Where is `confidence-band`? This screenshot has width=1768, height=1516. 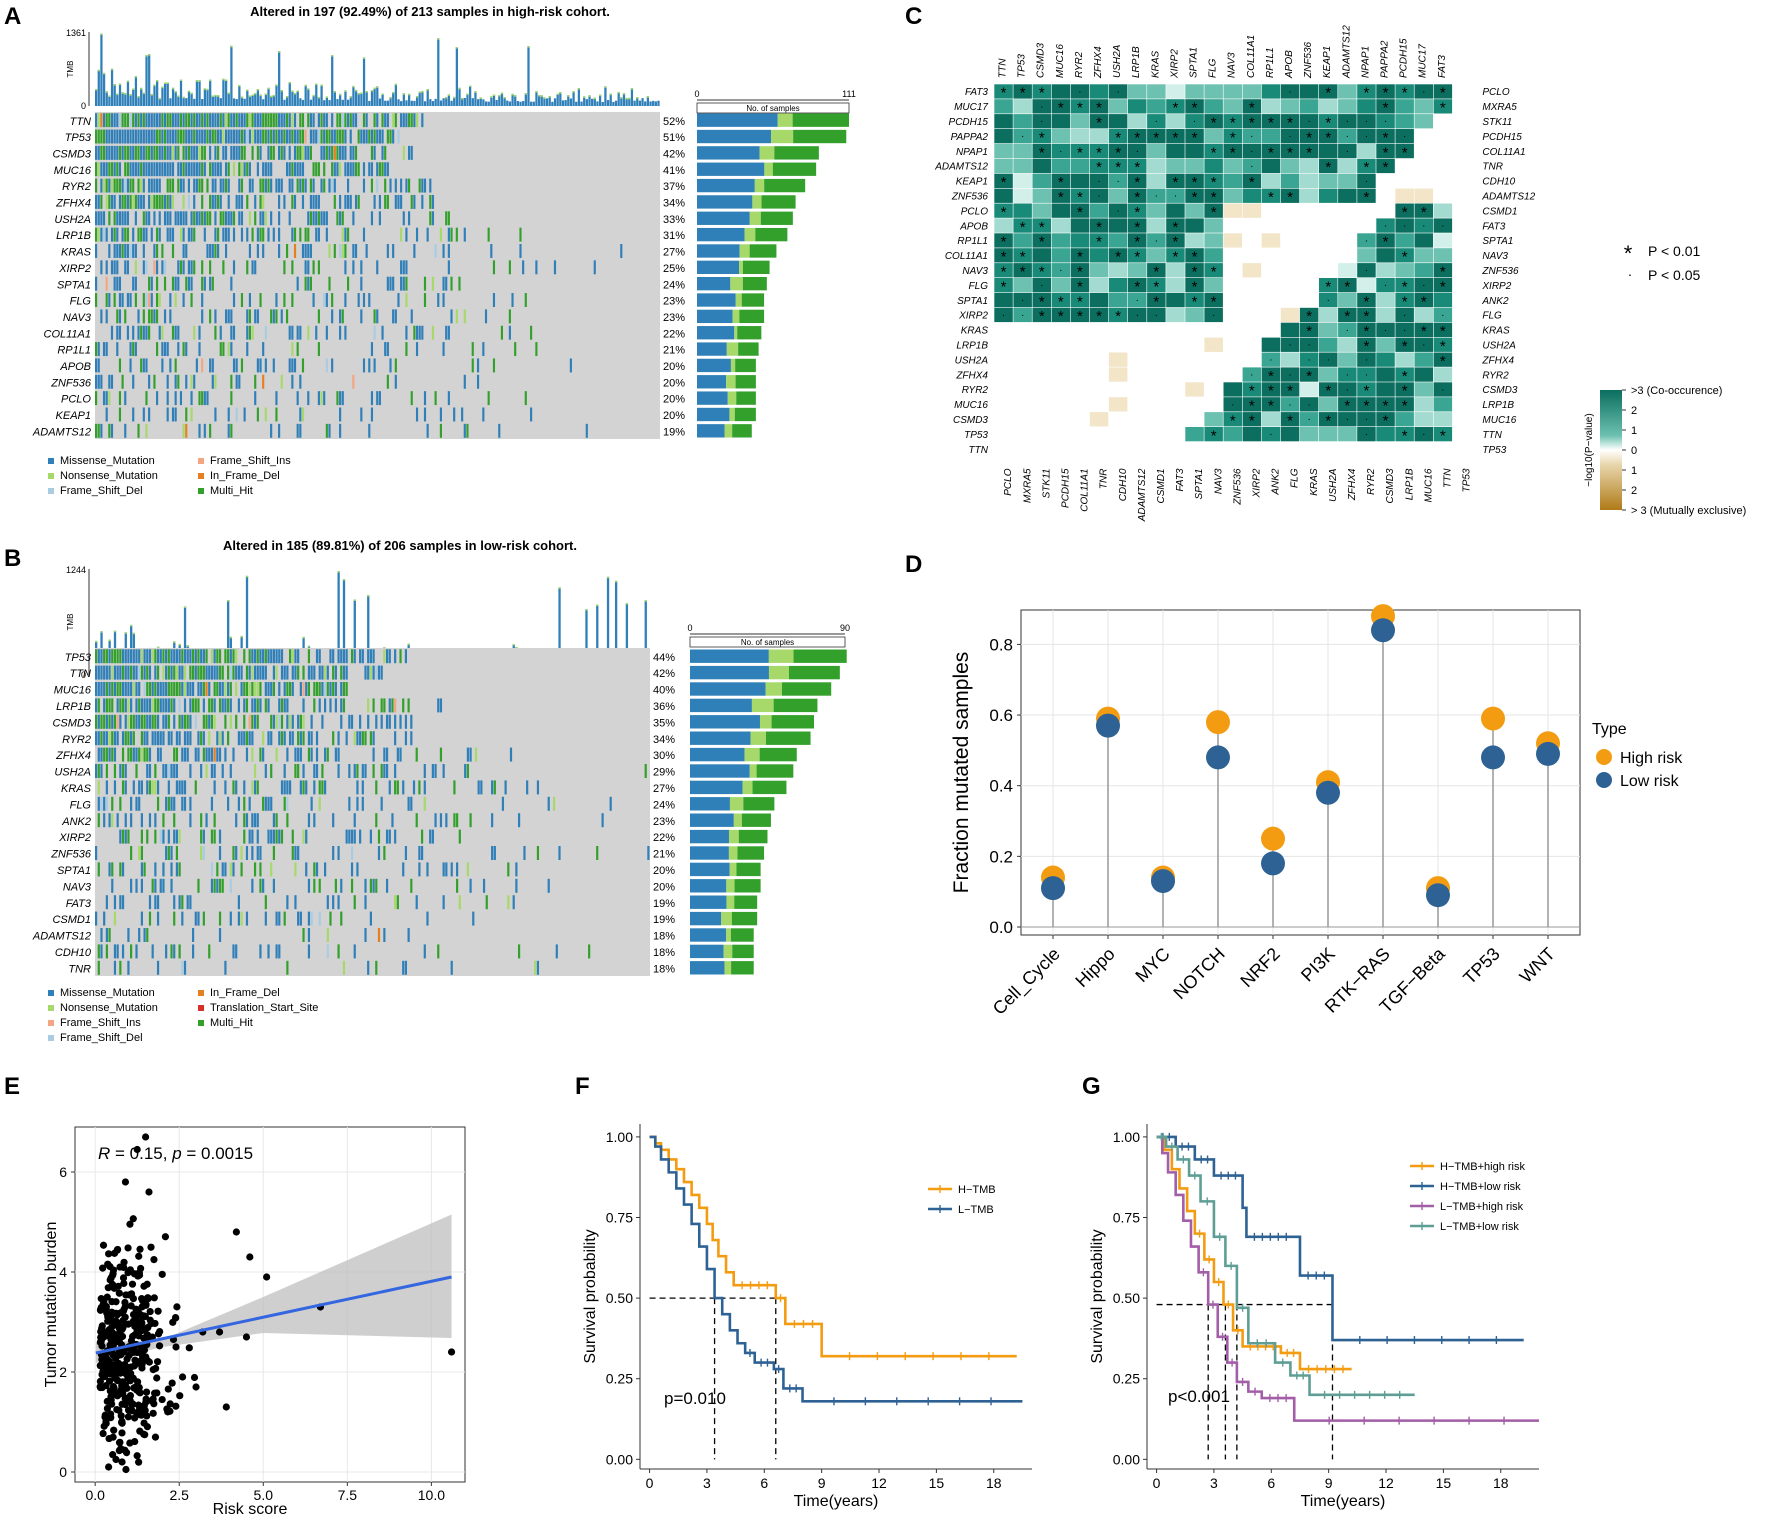 confidence-band is located at coordinates (273, 1288).